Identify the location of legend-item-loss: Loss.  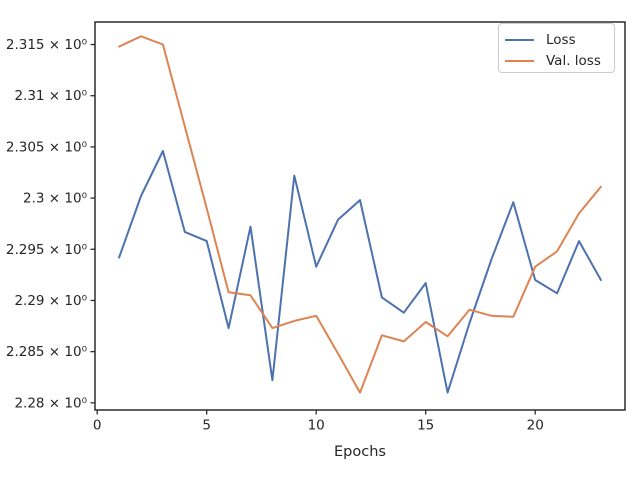
(559, 40).